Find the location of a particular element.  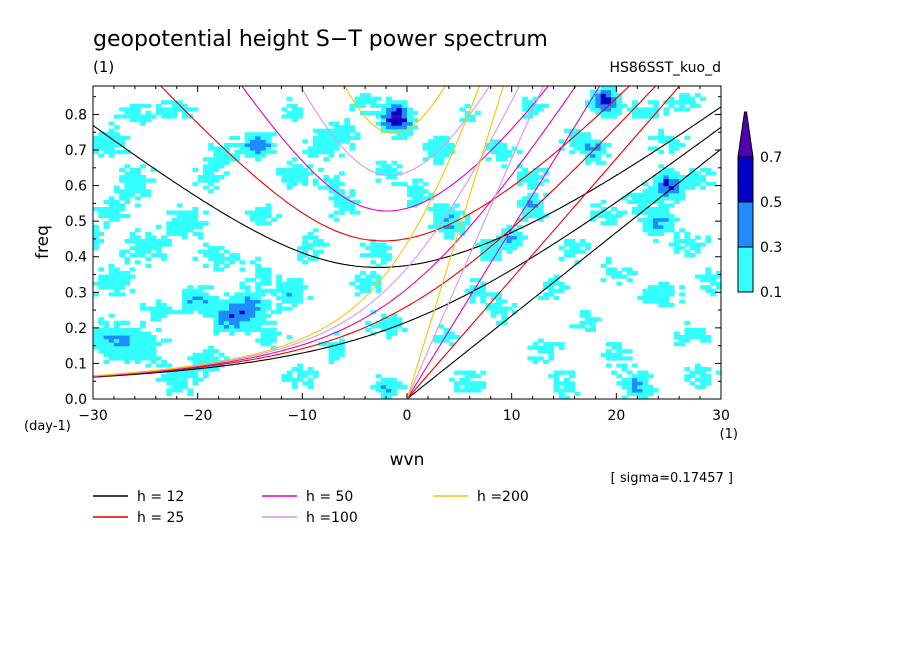

colorbar-top-triangle is located at coordinates (745, 134).